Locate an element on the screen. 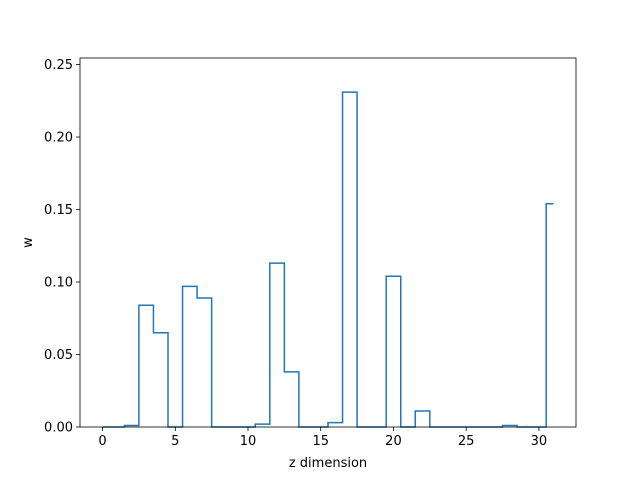  x-tick-label: 20 is located at coordinates (393, 441).